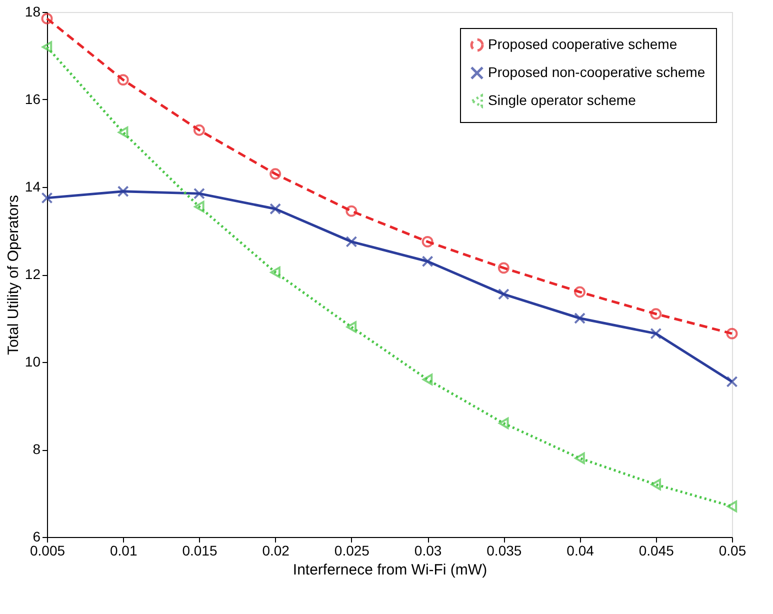  I want to click on x-tick-label: 0.045, so click(656, 550).